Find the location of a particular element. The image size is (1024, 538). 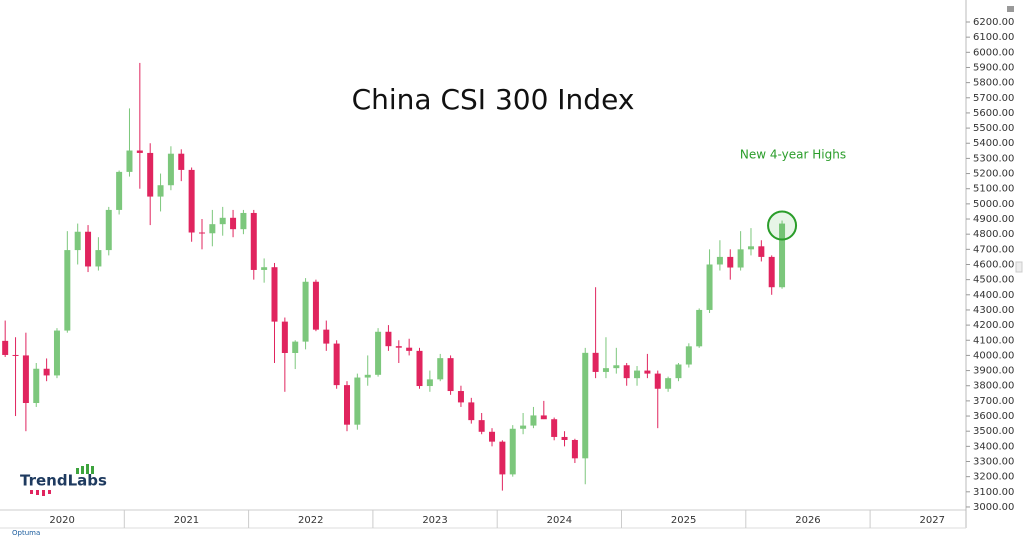

y-tick-label: 4800.00 is located at coordinates (993, 234).